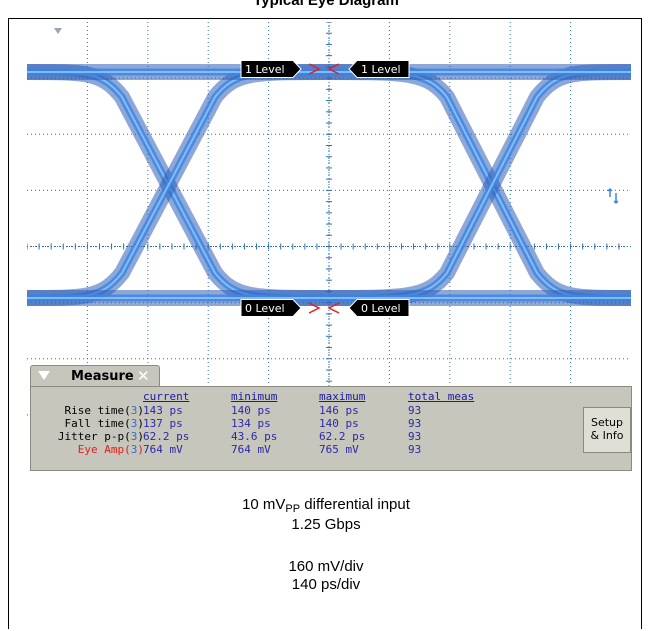 The height and width of the screenshot is (631, 652). I want to click on caption-input: 10 mVPP differential input, so click(326, 505).